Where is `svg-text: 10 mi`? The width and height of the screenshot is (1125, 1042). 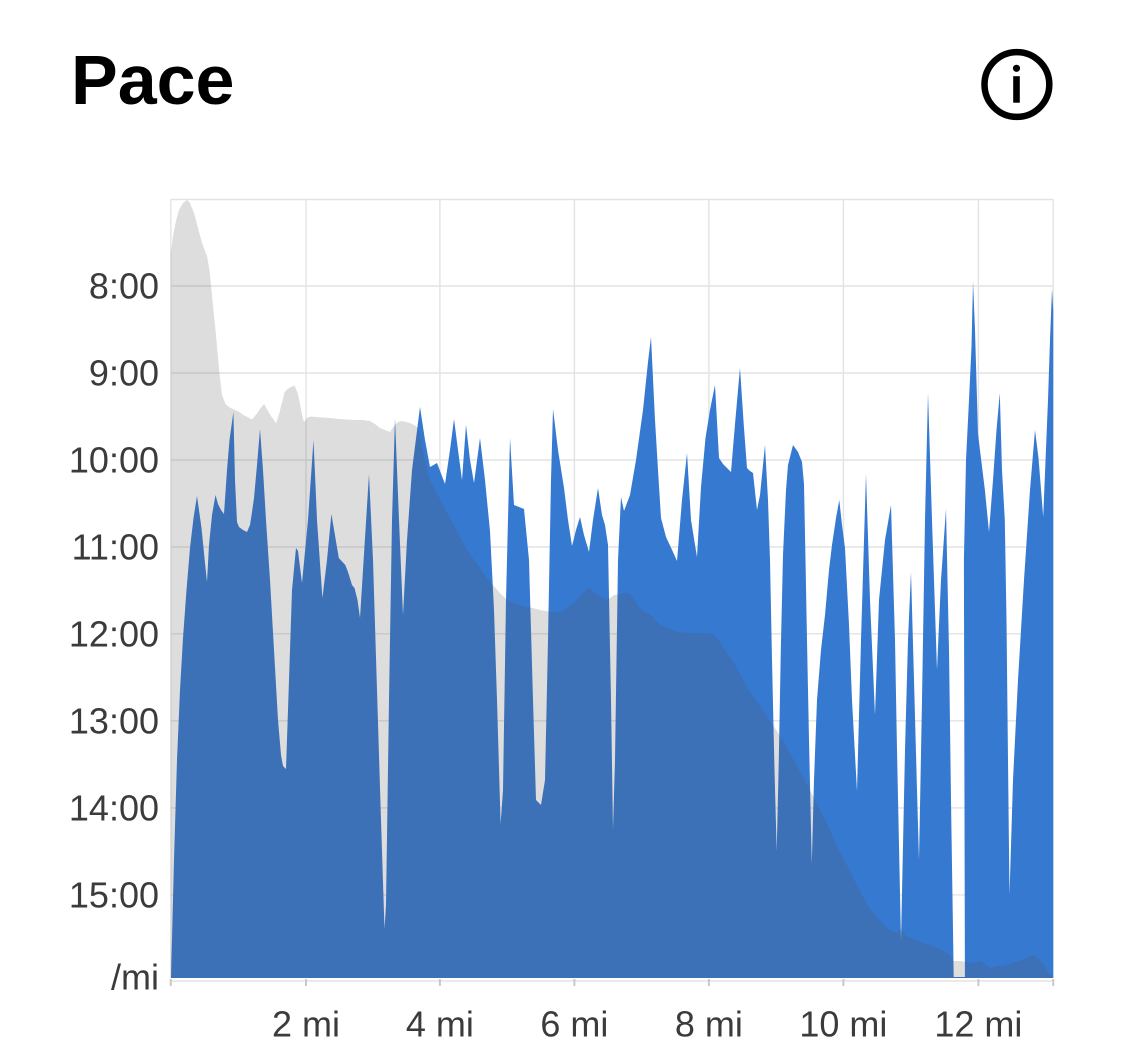
svg-text: 10 mi is located at coordinates (843, 1021).